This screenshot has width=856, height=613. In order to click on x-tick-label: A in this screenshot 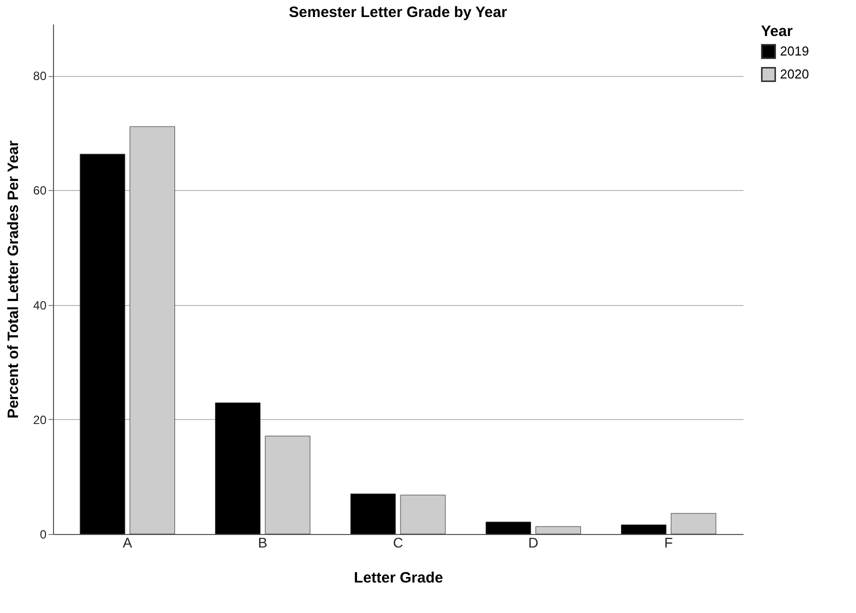, I will do `click(127, 542)`.